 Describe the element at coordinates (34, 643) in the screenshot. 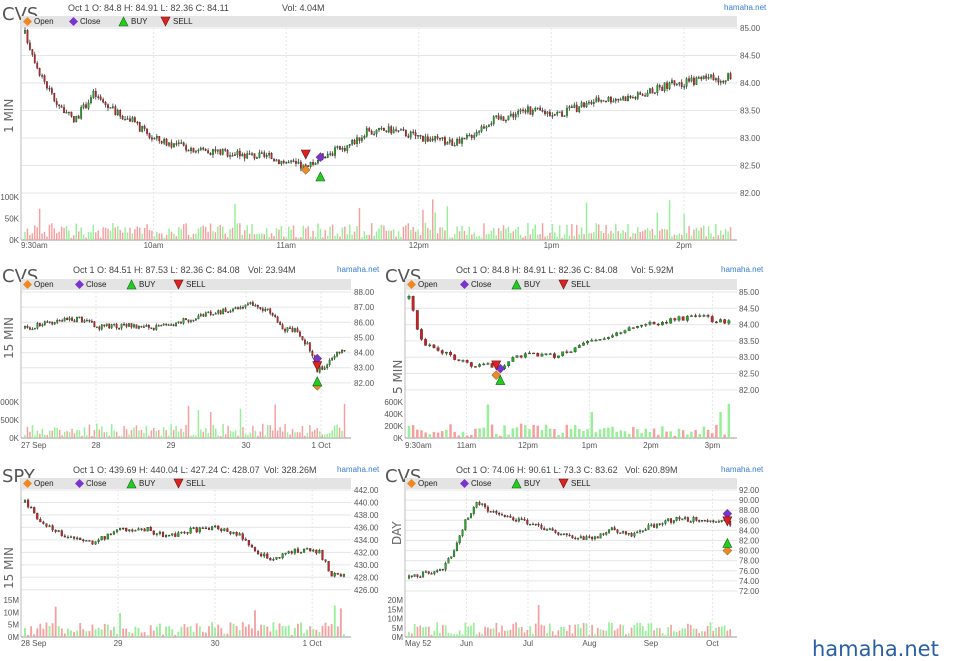

I see `x-tick-label: 28 Sep` at that location.